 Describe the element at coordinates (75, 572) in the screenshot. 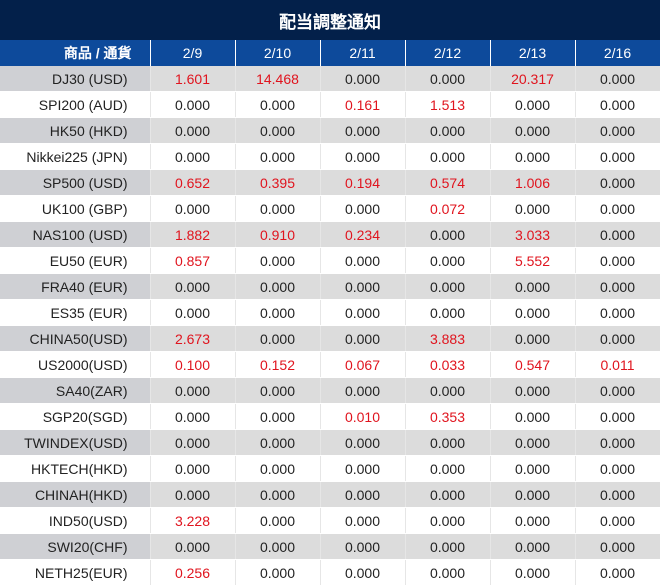

I see `product-name: NETH25(EUR)` at that location.